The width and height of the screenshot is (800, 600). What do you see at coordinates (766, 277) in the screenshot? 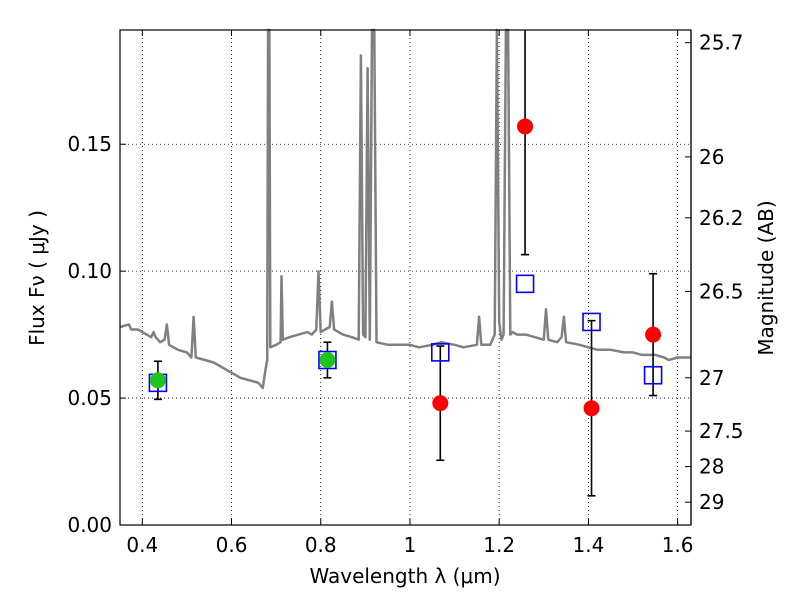
I see `magnitude-axis-label: Magnitude (AB)` at bounding box center [766, 277].